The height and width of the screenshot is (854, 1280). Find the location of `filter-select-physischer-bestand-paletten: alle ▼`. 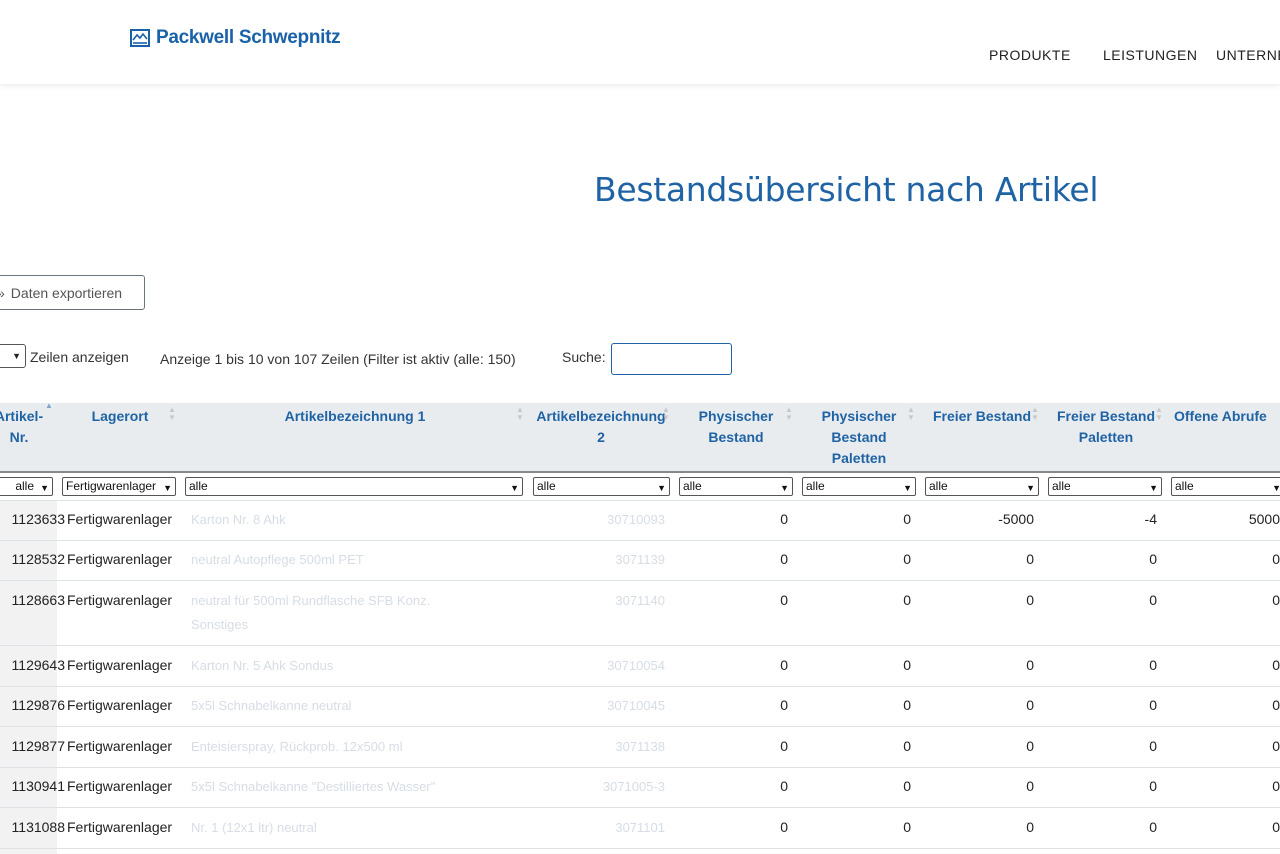

filter-select-physischer-bestand-paletten: alle ▼ is located at coordinates (859, 486).